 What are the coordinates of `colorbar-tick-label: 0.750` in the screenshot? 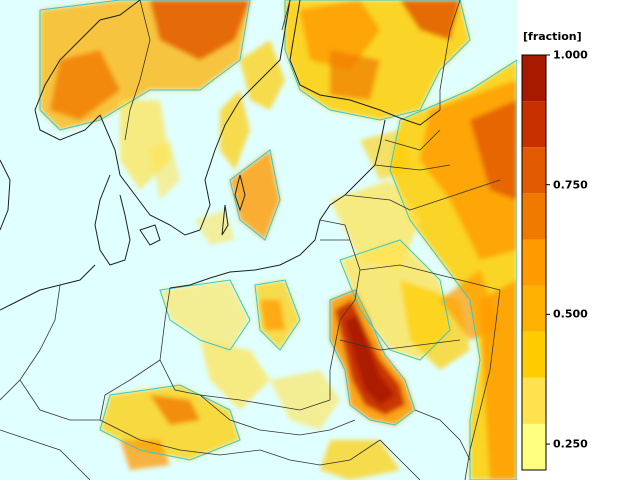 It's located at (570, 185).